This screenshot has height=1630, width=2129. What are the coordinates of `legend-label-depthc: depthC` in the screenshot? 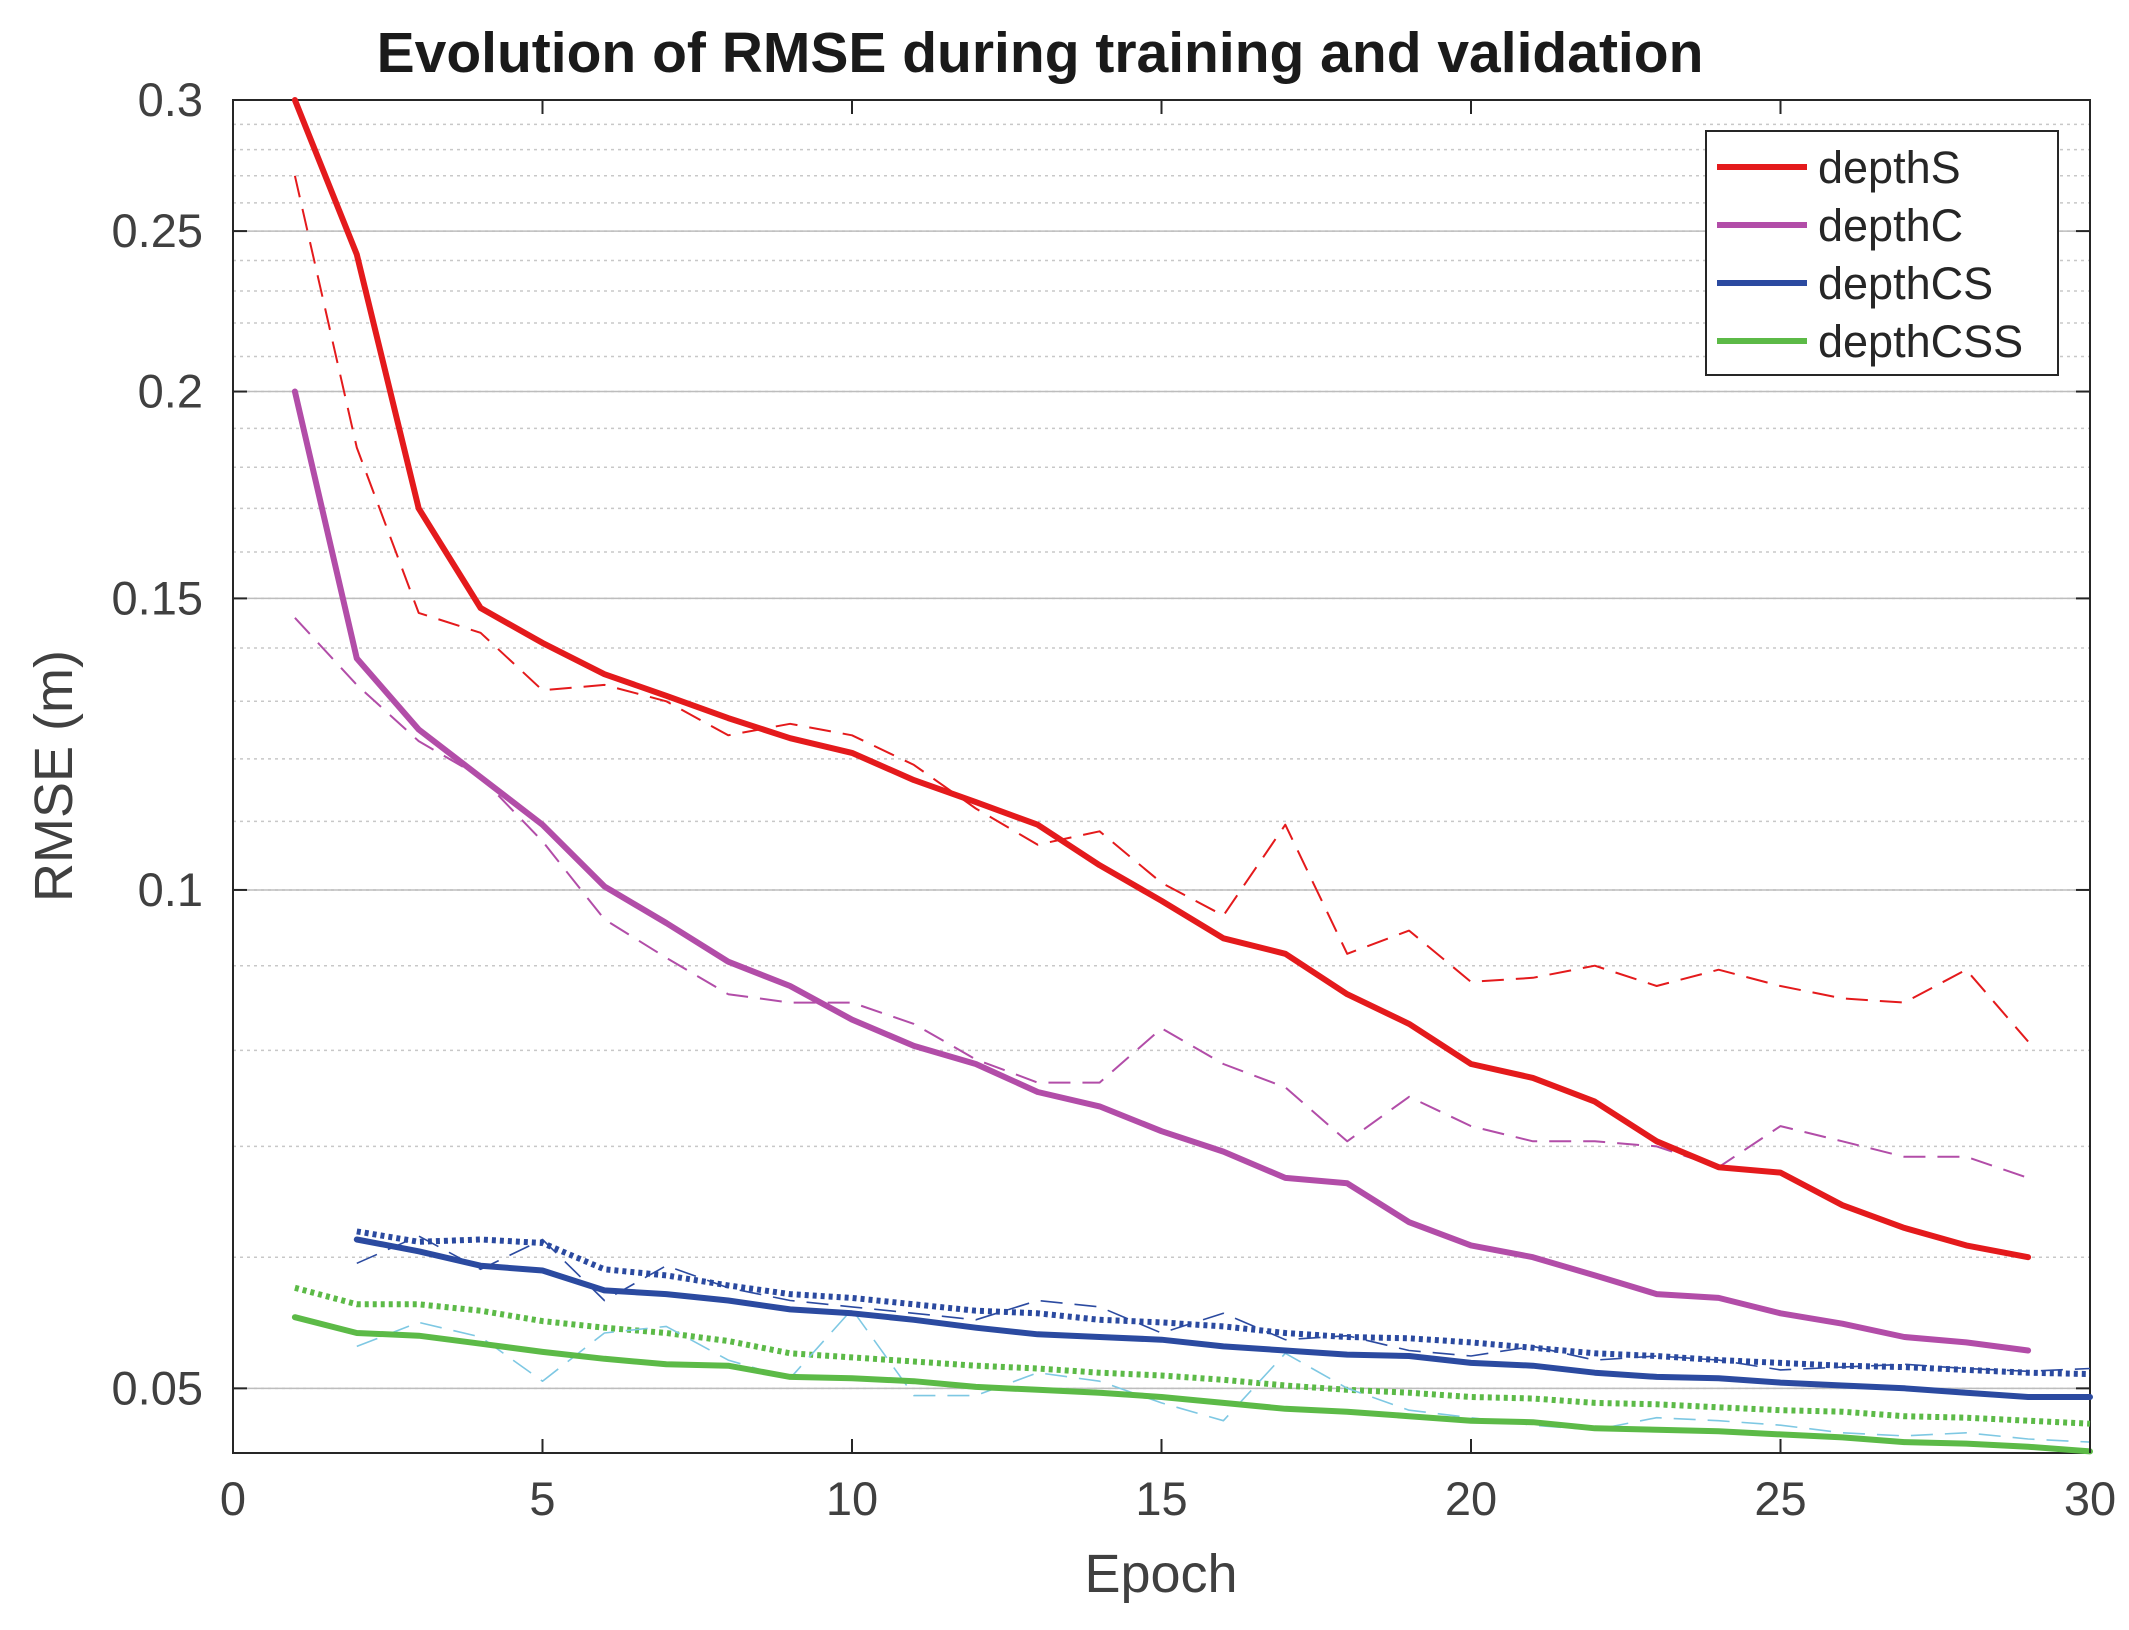 It's located at (1890, 225).